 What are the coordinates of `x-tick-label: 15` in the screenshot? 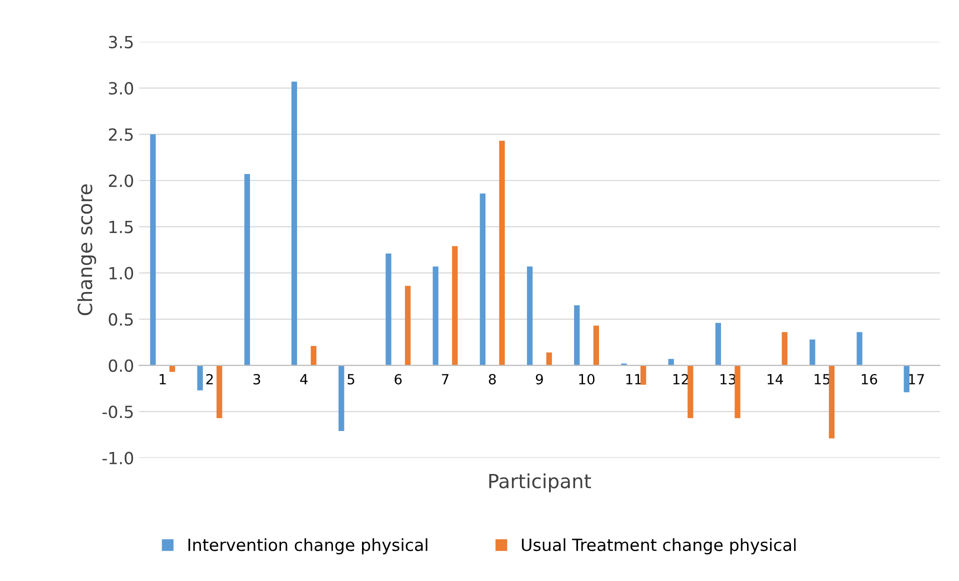 It's located at (822, 379).